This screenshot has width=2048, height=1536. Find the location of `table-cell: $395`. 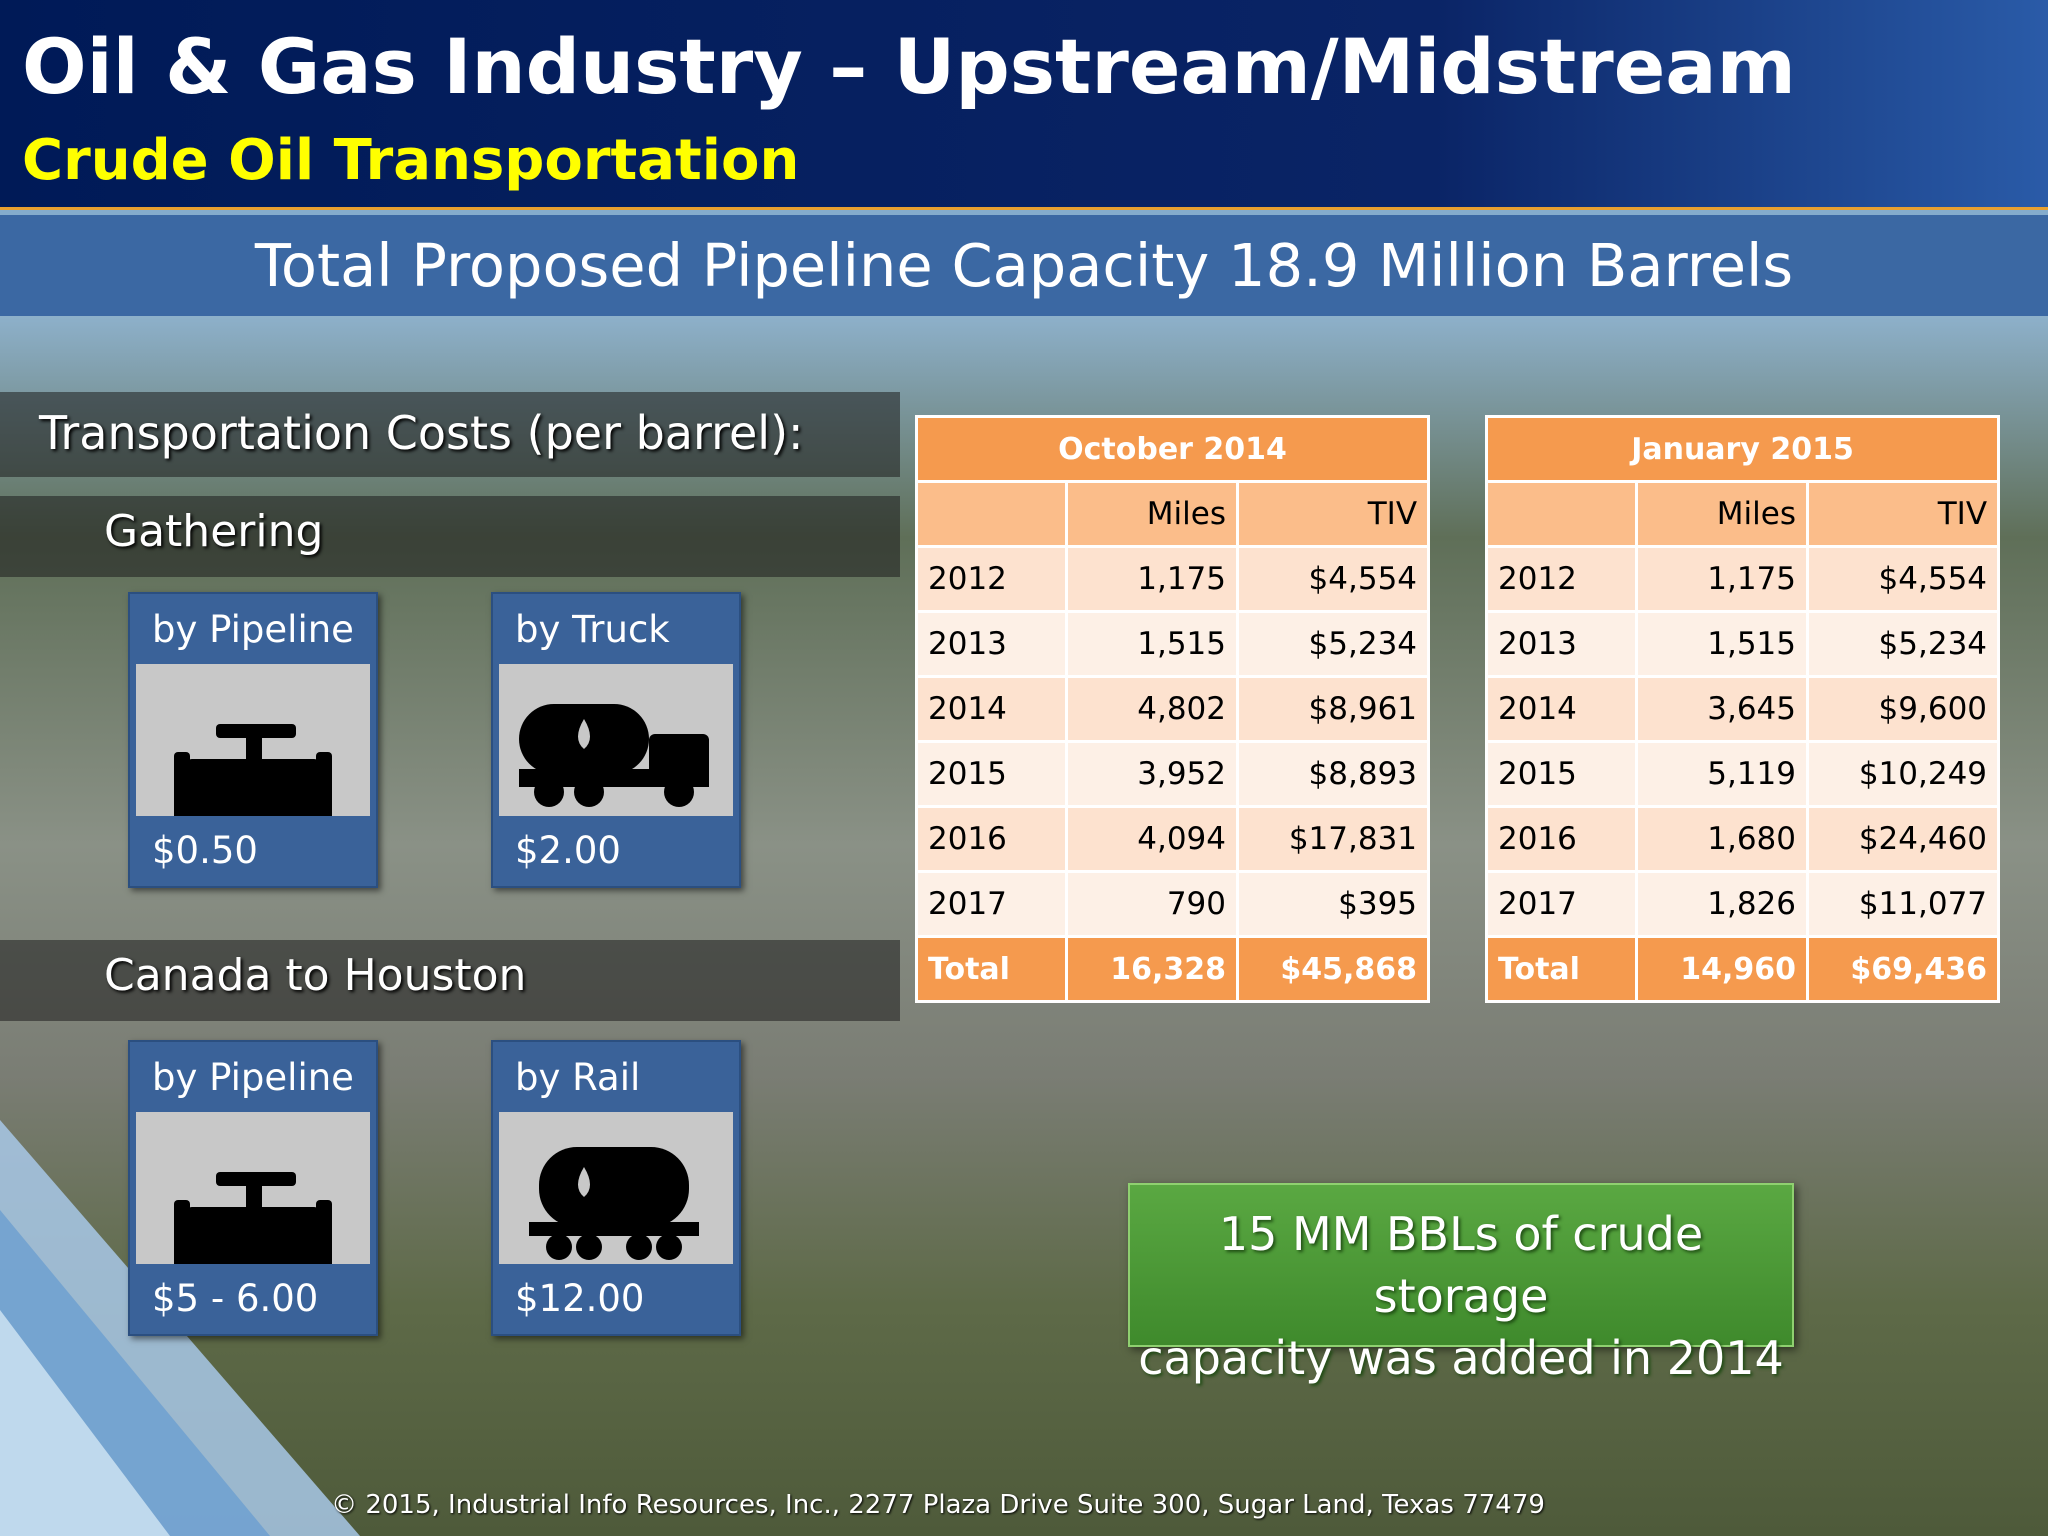

table-cell: $395 is located at coordinates (1333, 904).